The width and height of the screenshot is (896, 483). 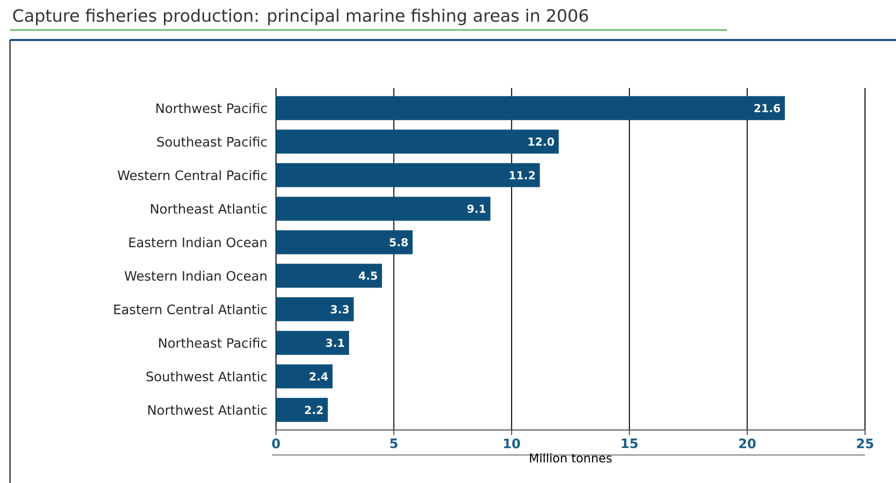 What do you see at coordinates (747, 443) in the screenshot?
I see `x-tick-label: 20` at bounding box center [747, 443].